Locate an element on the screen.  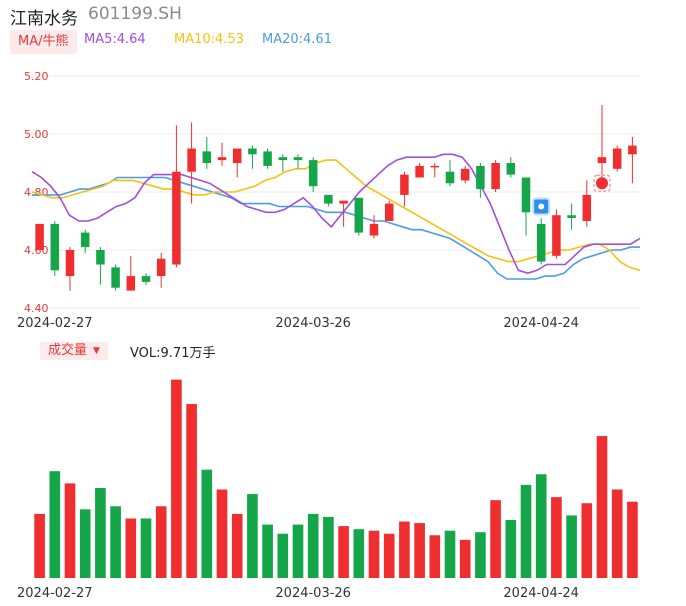
bull-signal-icon is located at coordinates (602, 183).